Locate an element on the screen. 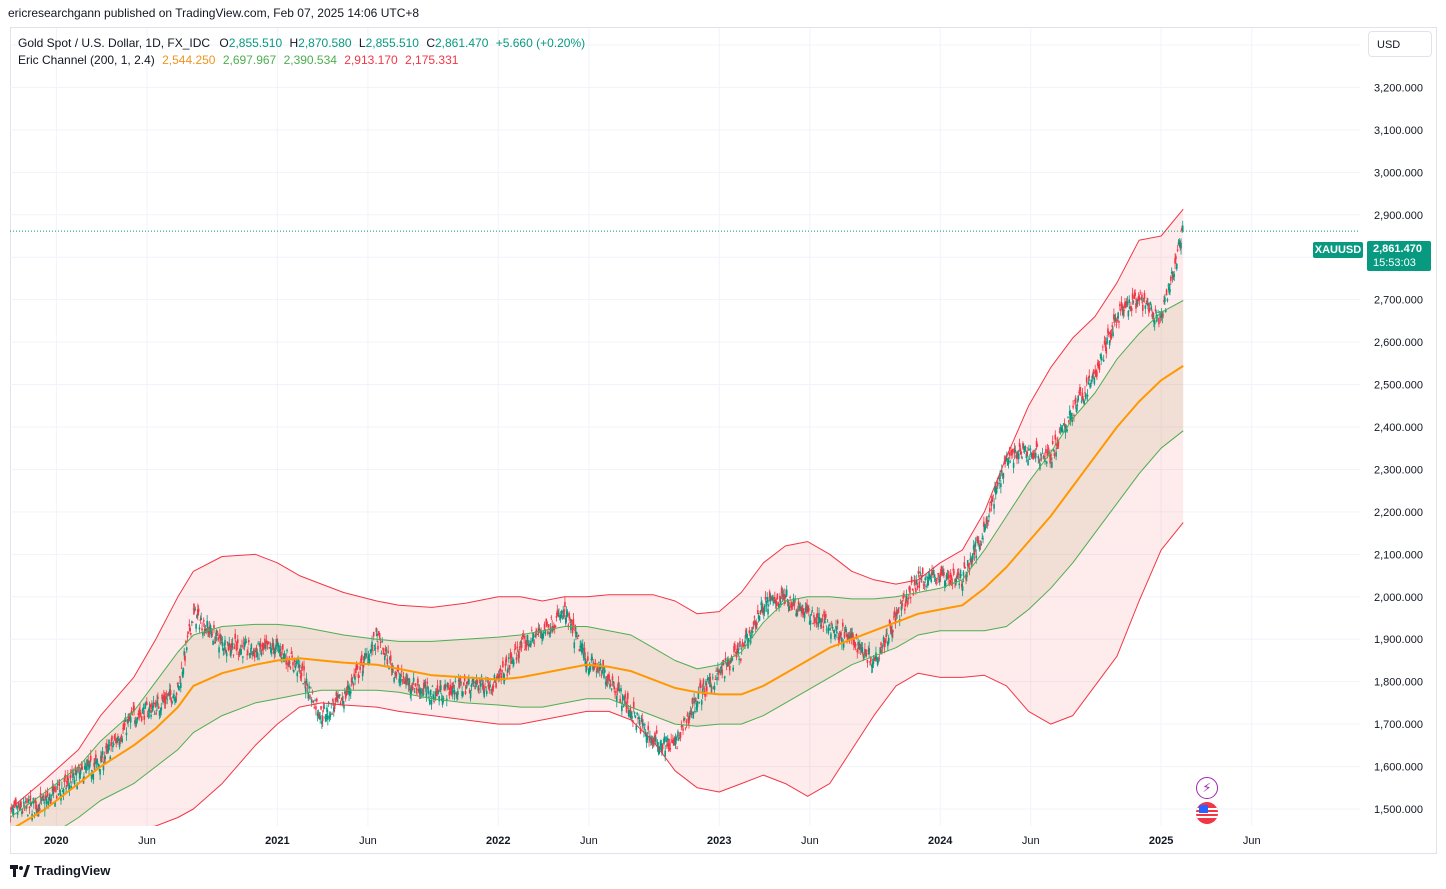 This screenshot has height=889, width=1446. indicator-name: Eric Channel (200, 1, 2.4) is located at coordinates (86, 60).